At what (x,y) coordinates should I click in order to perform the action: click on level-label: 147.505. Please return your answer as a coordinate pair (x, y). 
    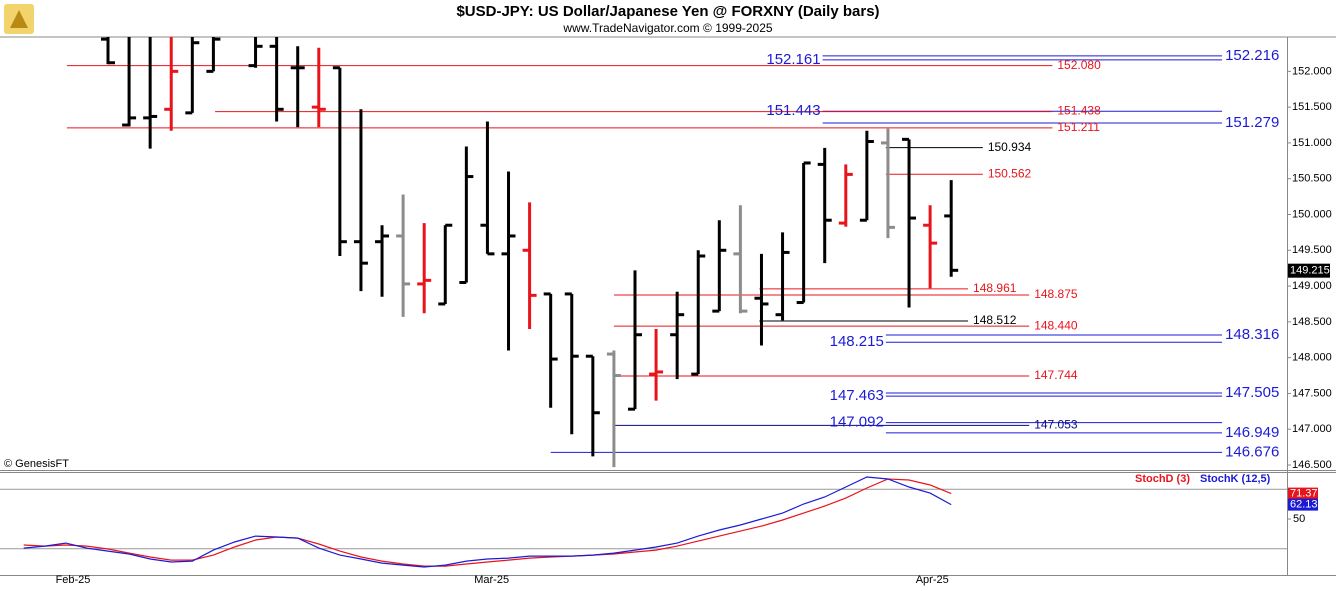
    Looking at the image, I should click on (1252, 392).